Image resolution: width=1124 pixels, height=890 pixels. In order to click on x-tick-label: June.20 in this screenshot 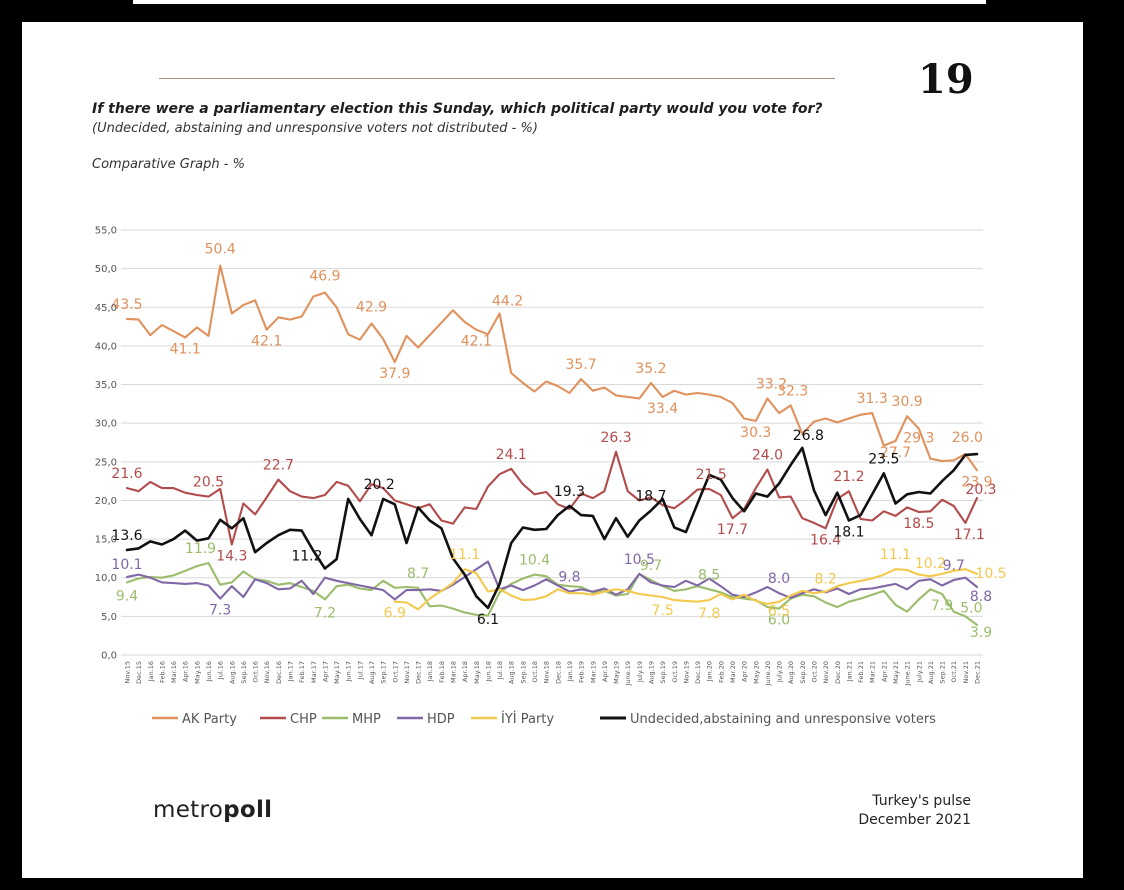, I will do `click(768, 674)`.